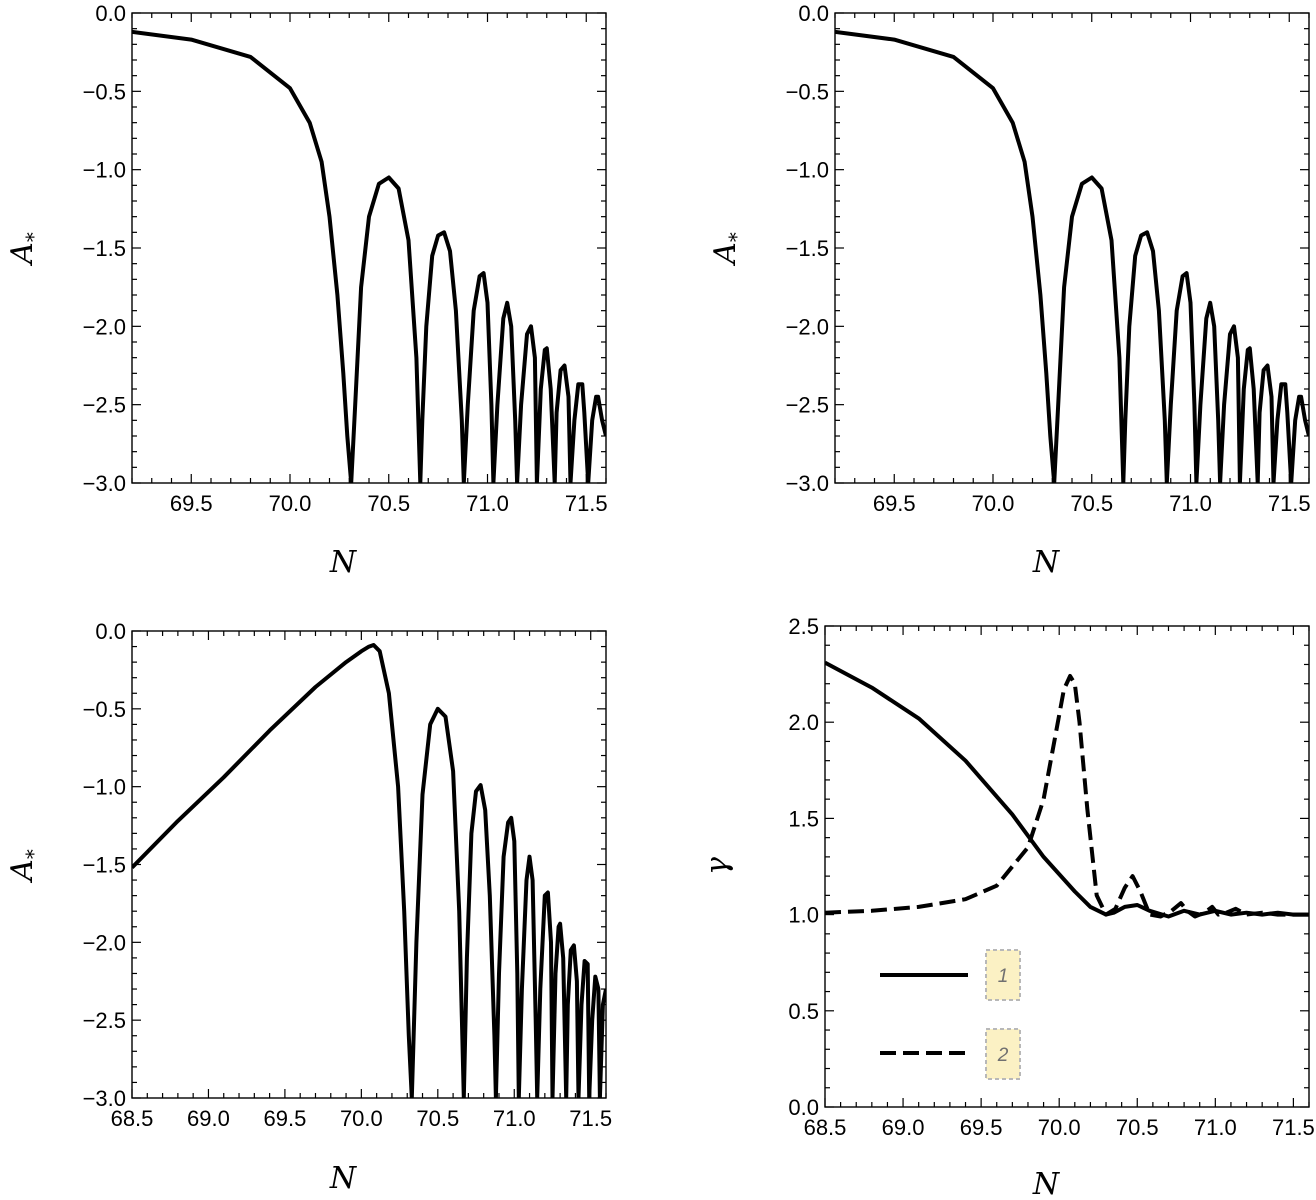 The image size is (1316, 1200). I want to click on legend-label-1: 1, so click(1003, 976).